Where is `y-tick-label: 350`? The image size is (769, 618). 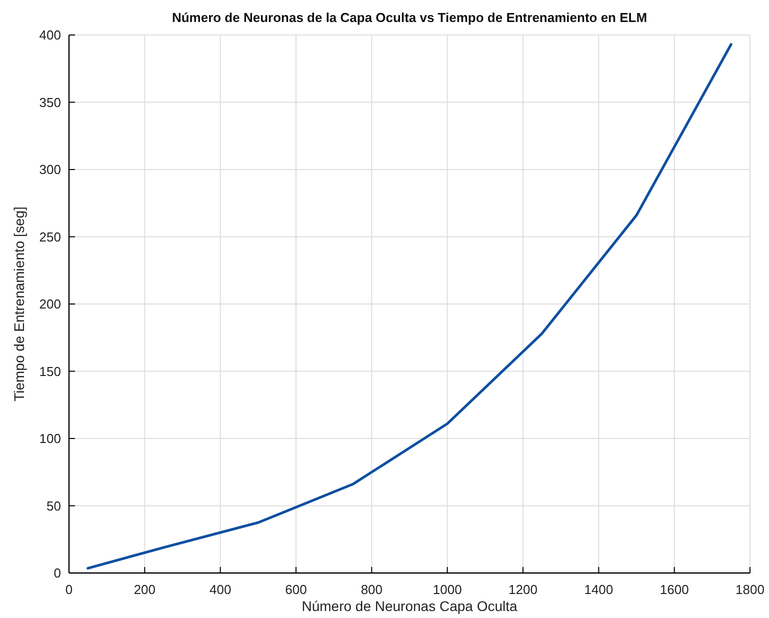
y-tick-label: 350 is located at coordinates (50, 102).